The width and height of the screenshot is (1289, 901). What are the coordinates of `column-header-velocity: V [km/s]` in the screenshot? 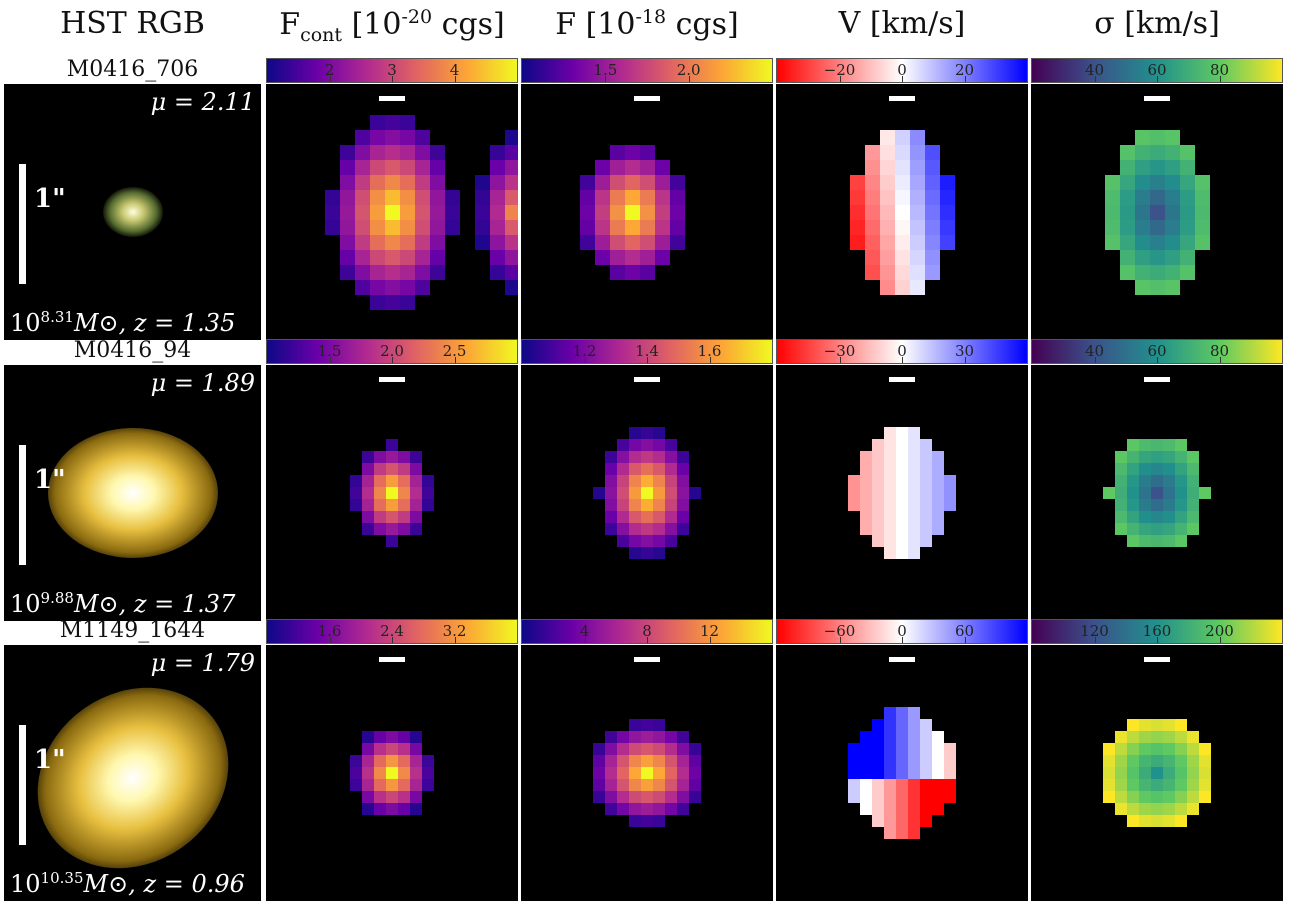 It's located at (902, 29).